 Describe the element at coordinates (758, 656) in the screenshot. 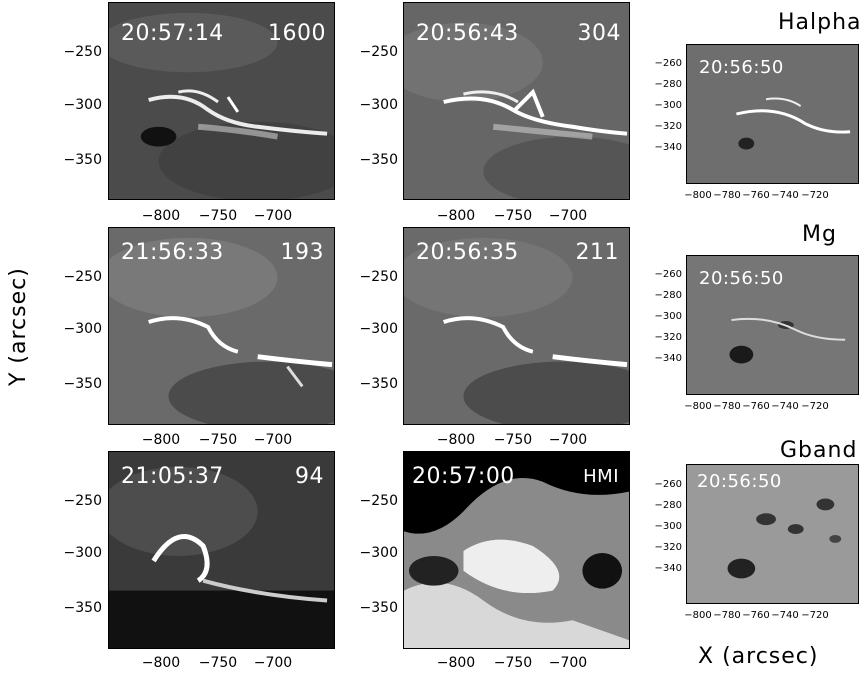

I see `x-axis-title: X (arcsec)` at that location.